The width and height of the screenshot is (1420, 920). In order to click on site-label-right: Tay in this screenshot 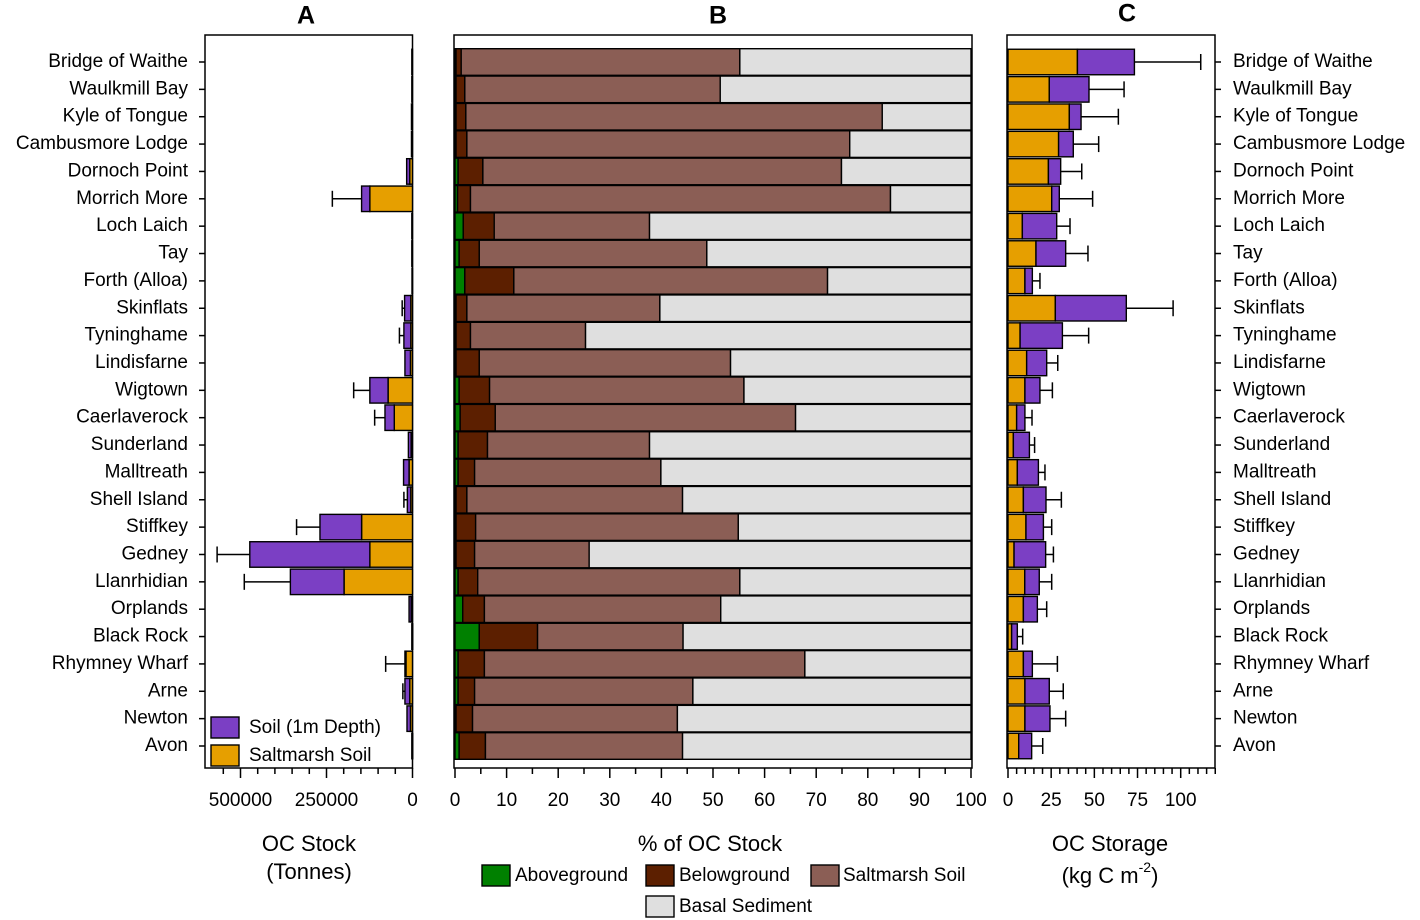, I will do `click(1248, 253)`.